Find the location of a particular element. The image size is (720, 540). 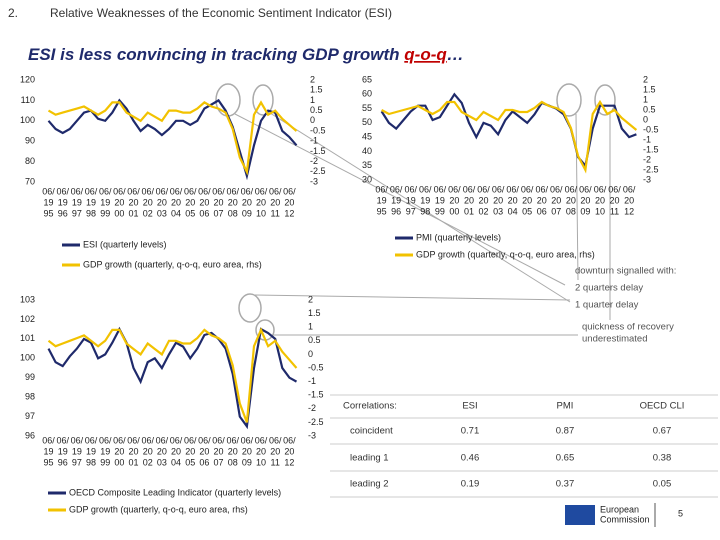

x-tick-label: 10 is located at coordinates (261, 462).